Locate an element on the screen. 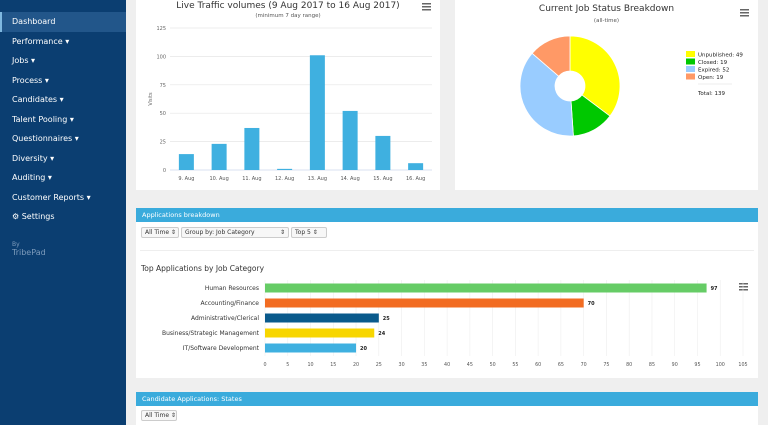  data-label: 97 is located at coordinates (714, 289).